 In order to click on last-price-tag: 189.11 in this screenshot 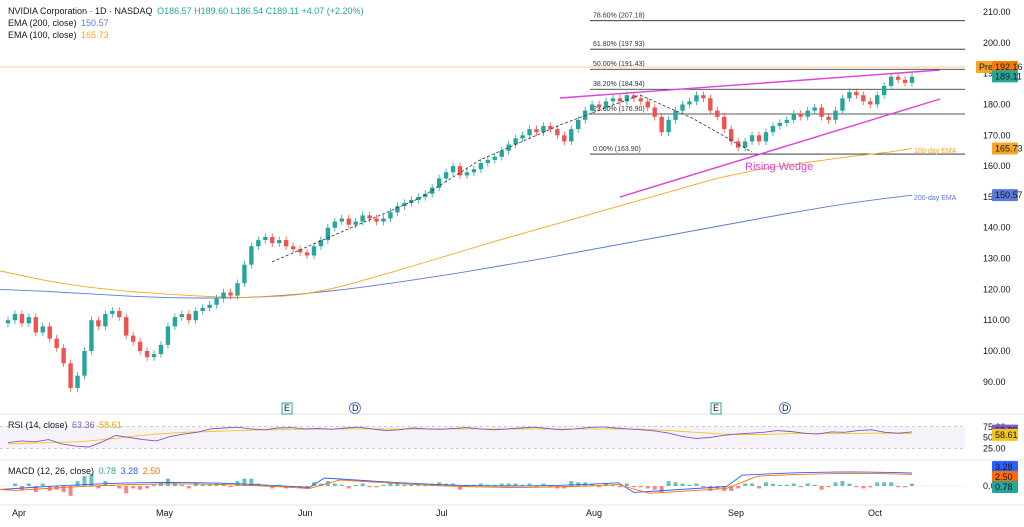, I will do `click(1008, 76)`.